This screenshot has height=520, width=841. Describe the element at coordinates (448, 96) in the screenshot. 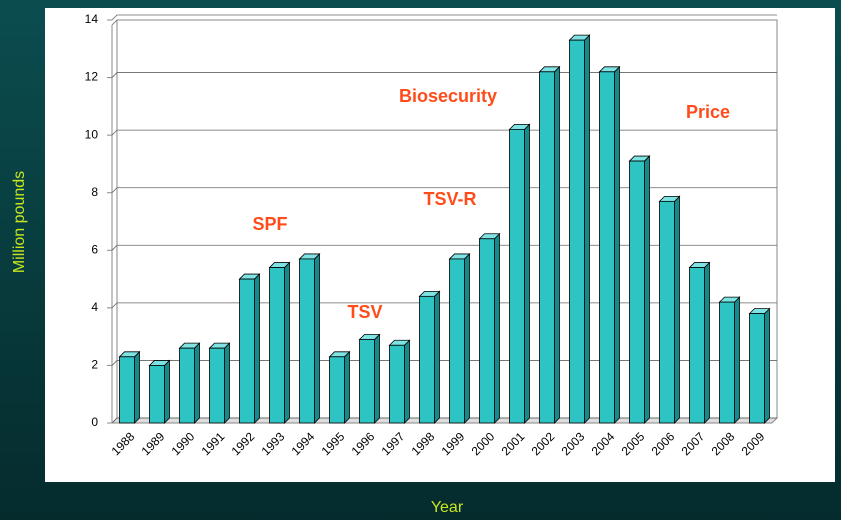

I see `annotation: Biosecurity` at that location.